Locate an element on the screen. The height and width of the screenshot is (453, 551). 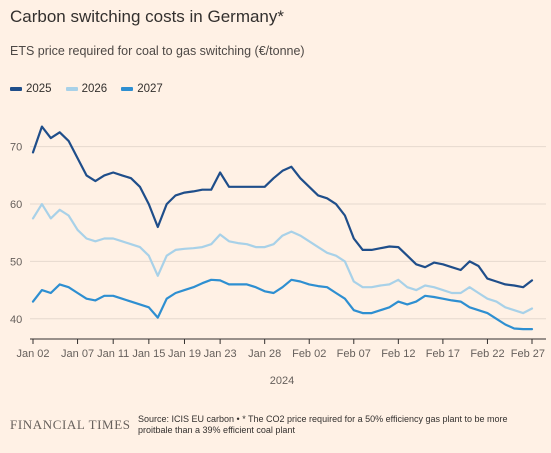
x-tick-label-10: Feb 17 is located at coordinates (443, 354).